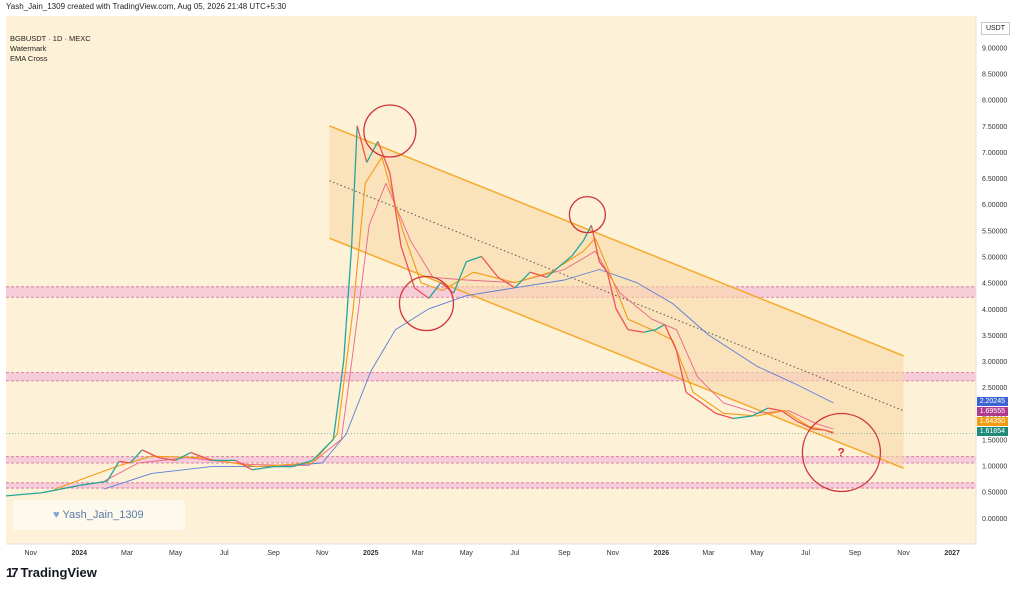 The height and width of the screenshot is (589, 1024). Describe the element at coordinates (994, 310) in the screenshot. I see `y-tick-label: 4.00000` at that location.